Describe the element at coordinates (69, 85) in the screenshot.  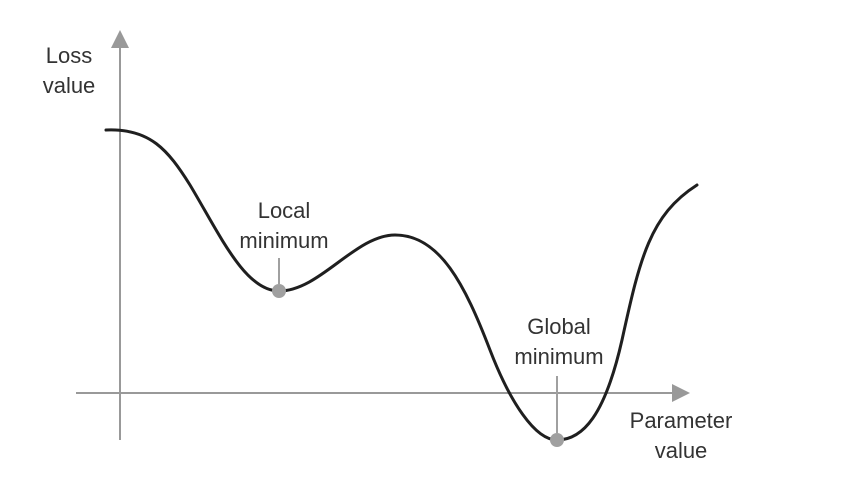
I see `y-axis-label-line2: value` at that location.